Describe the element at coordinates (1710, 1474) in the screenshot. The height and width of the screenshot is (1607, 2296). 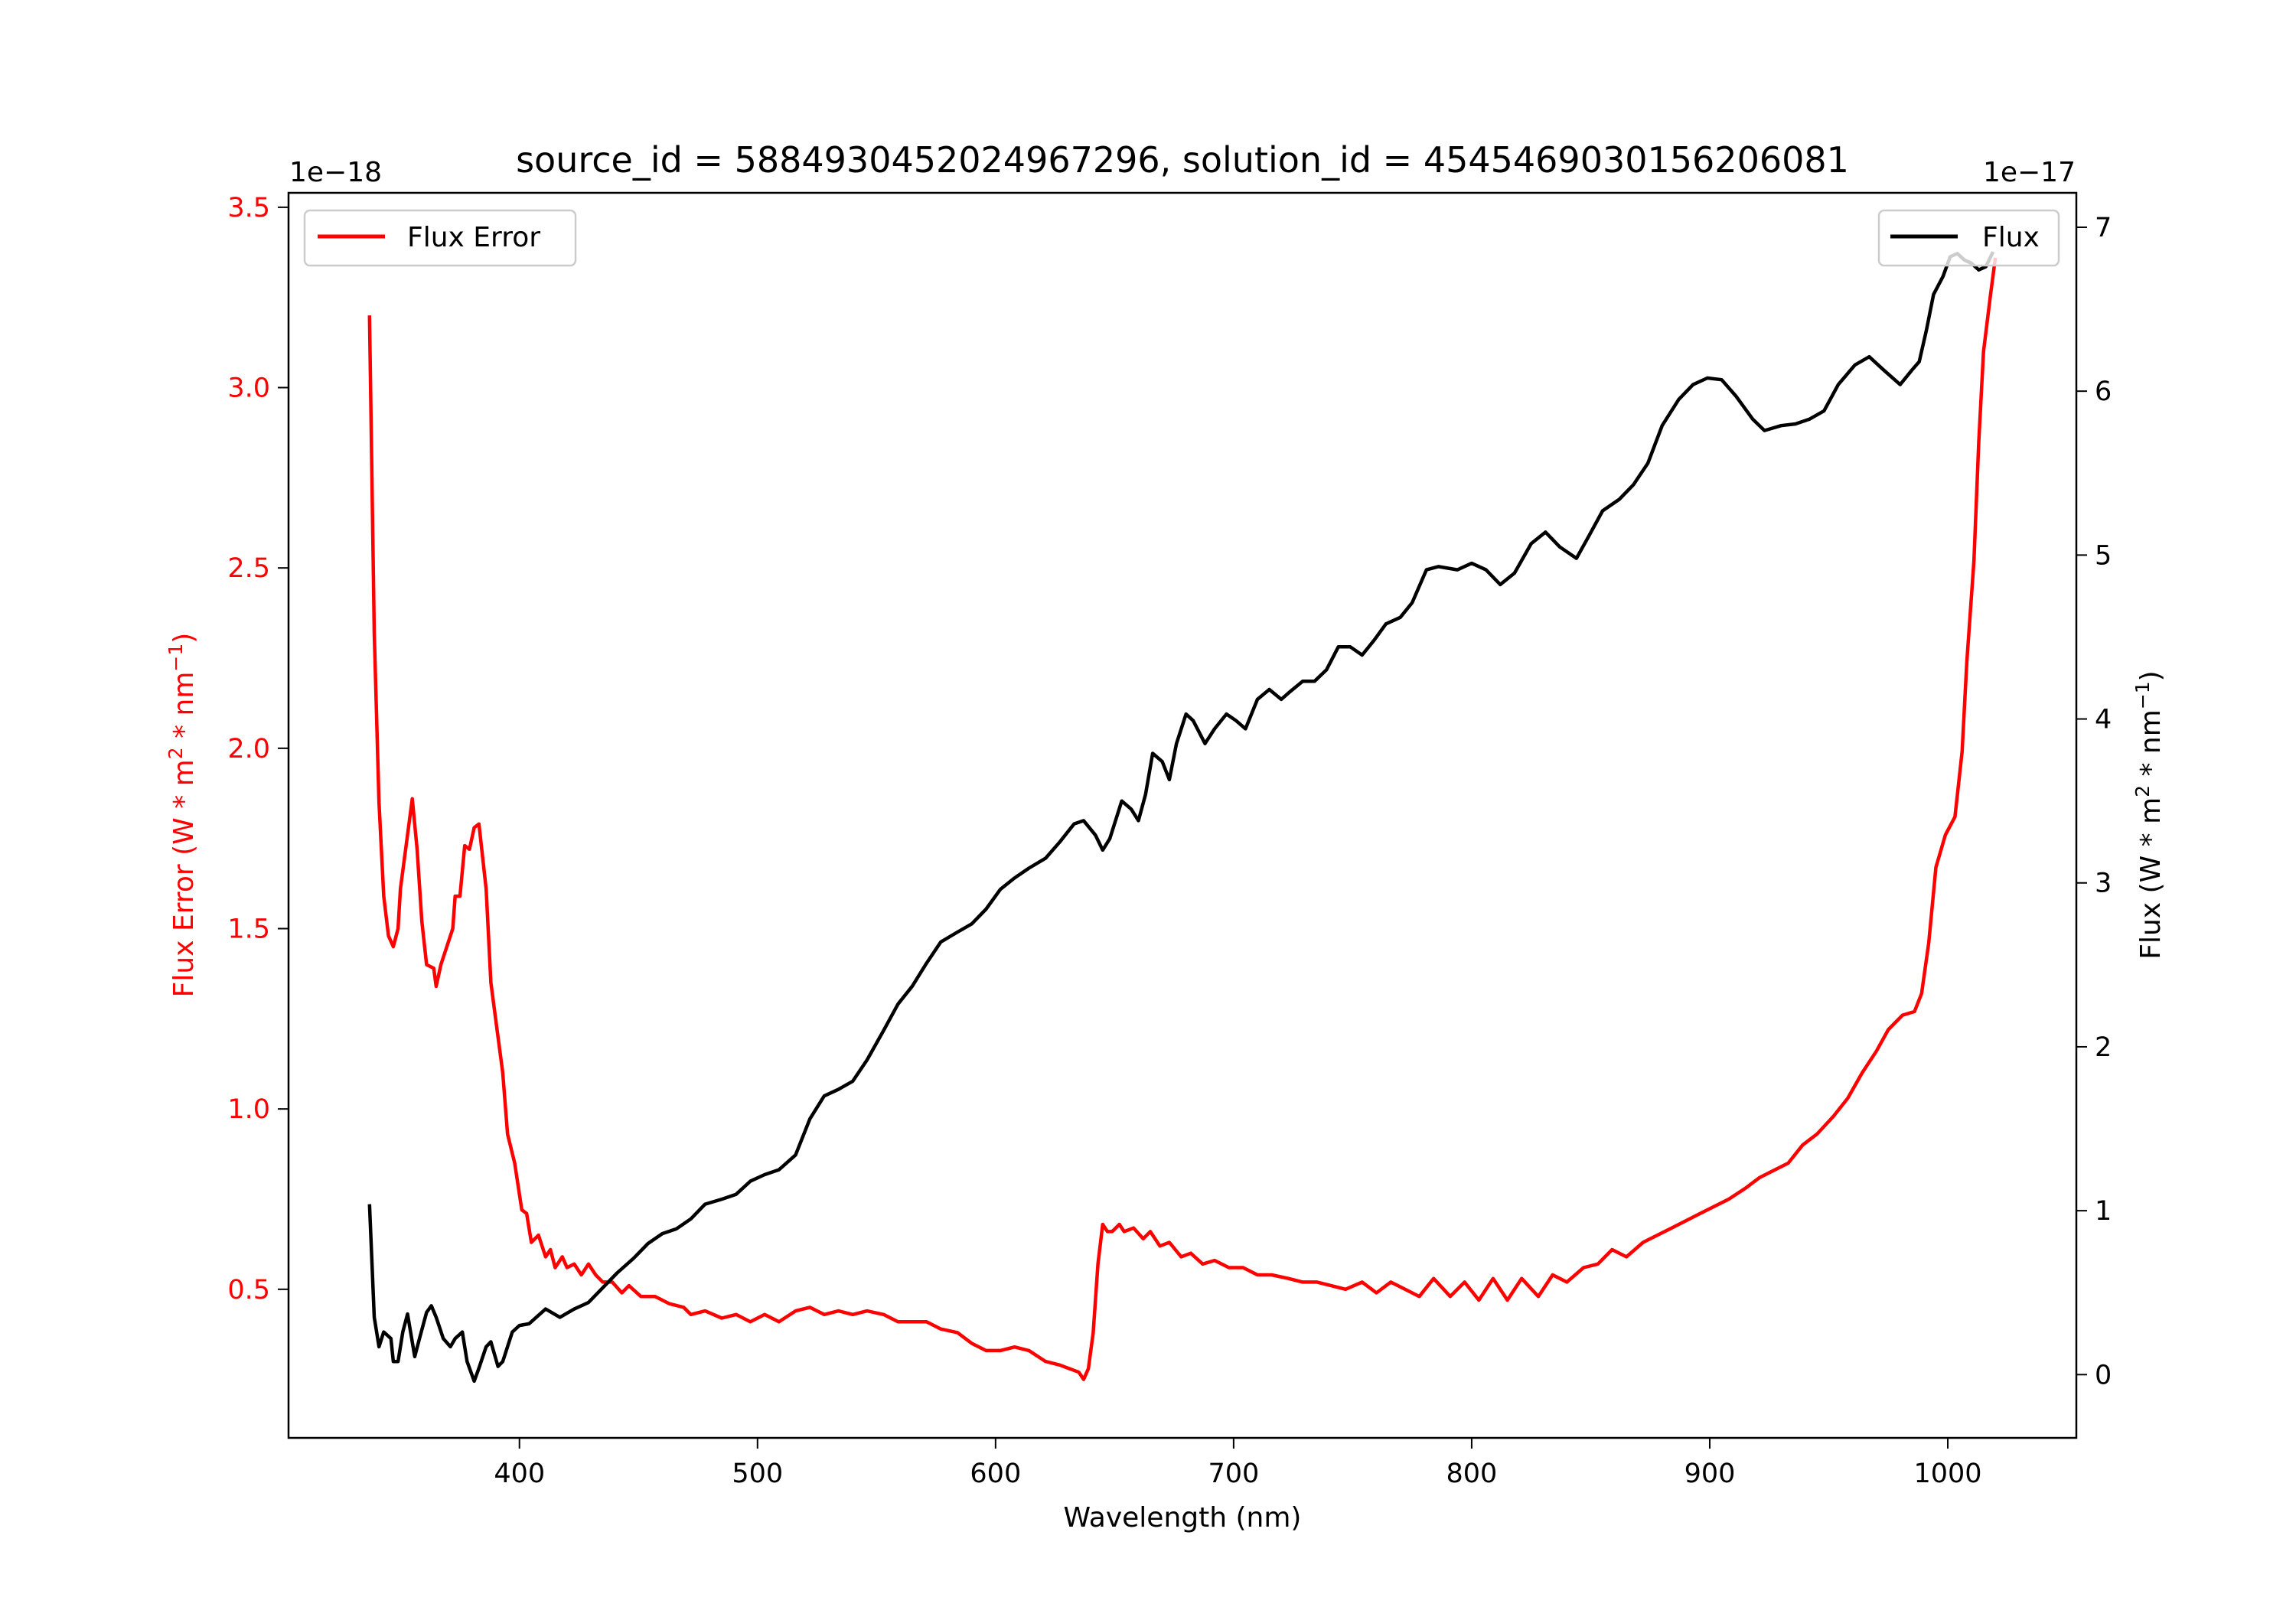
I see `x-tick-label: 900` at that location.